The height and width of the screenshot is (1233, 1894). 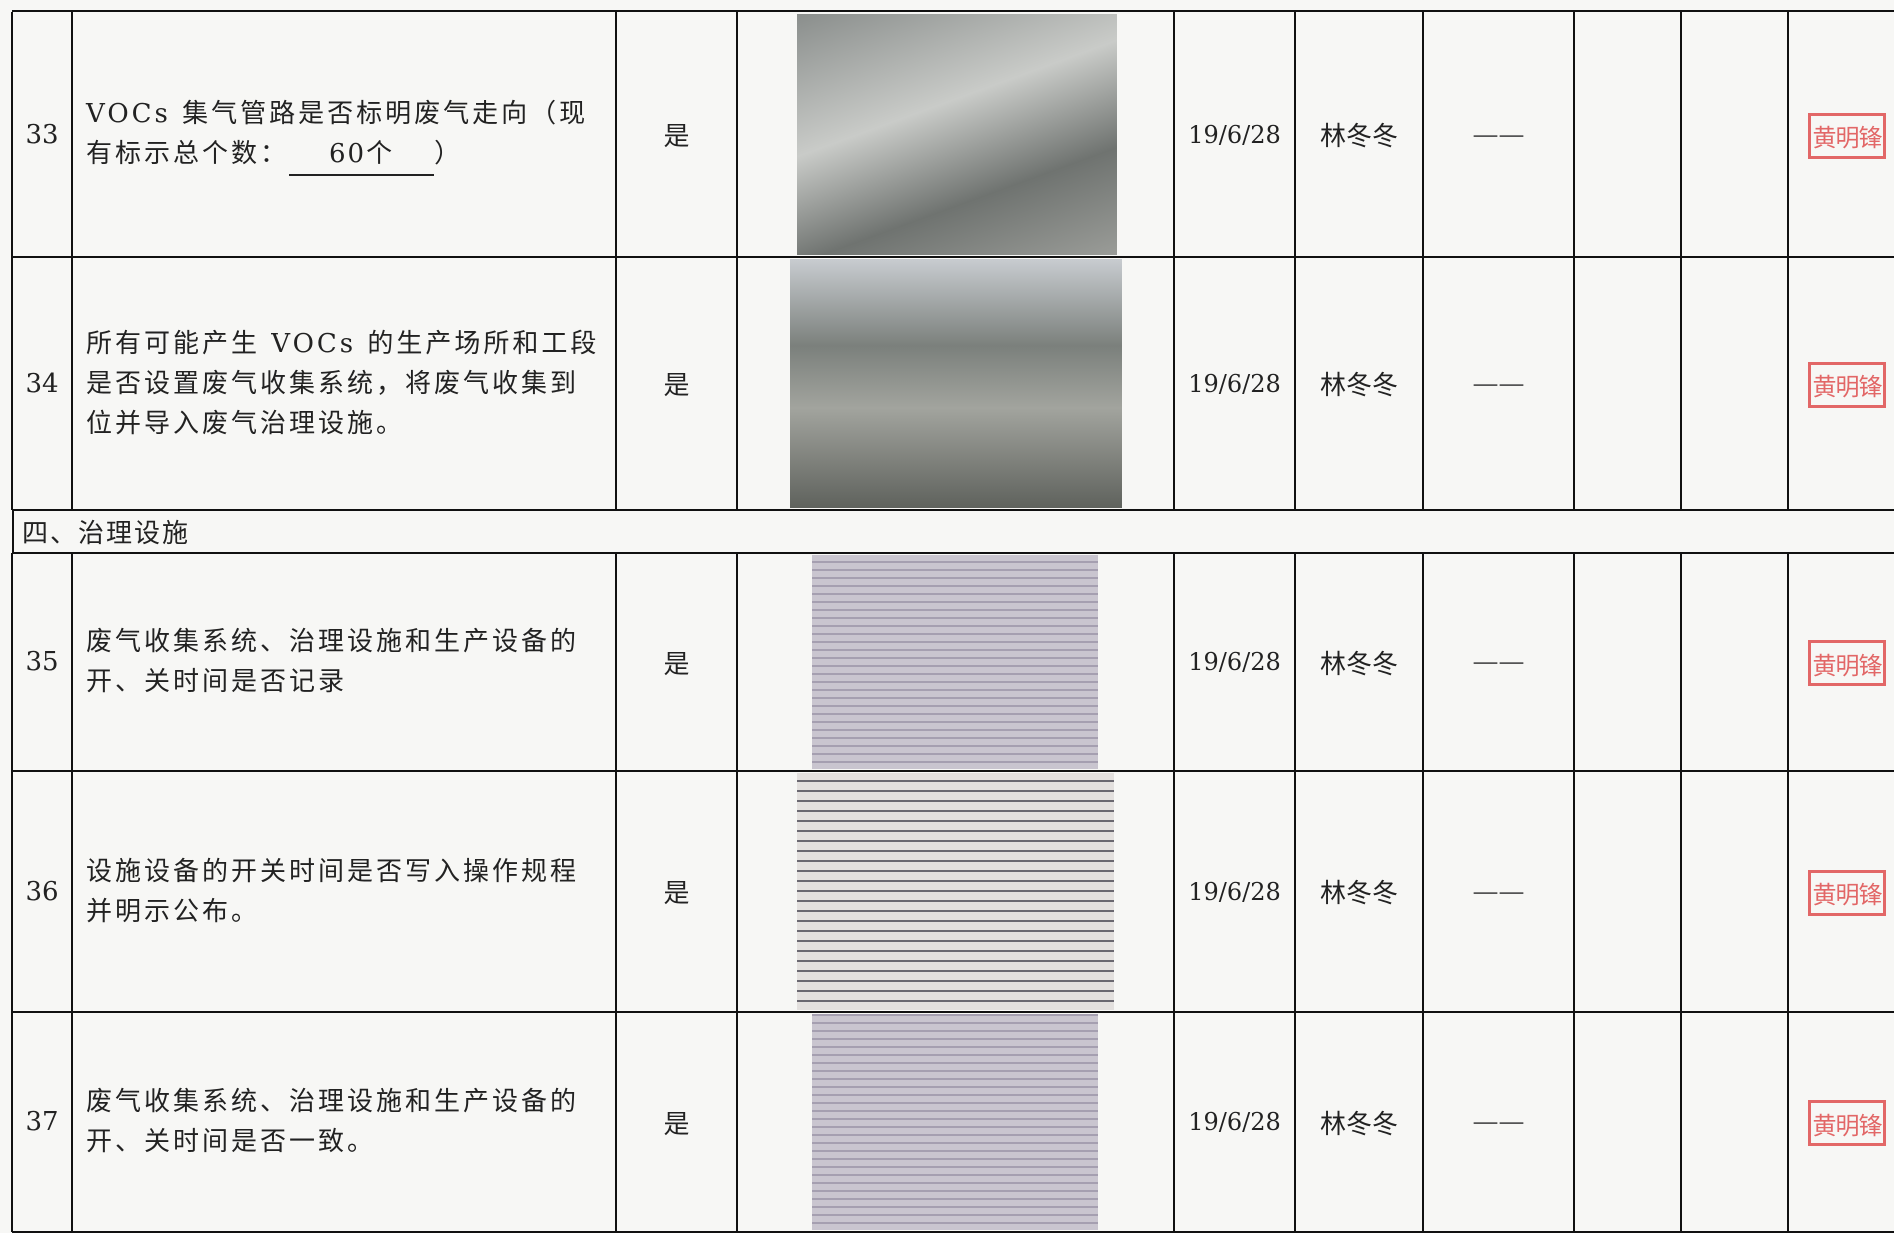 What do you see at coordinates (337, 133) in the screenshot?
I see `item-prefix: VOCs 集气管路是否标明废气走向（现有标示总个数：` at bounding box center [337, 133].